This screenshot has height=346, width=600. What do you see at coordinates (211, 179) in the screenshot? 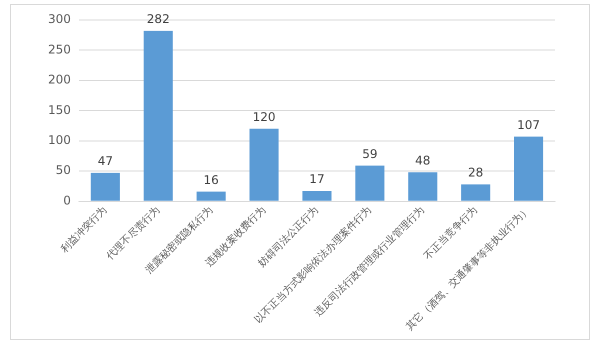
I see `data-label: 16` at bounding box center [211, 179].